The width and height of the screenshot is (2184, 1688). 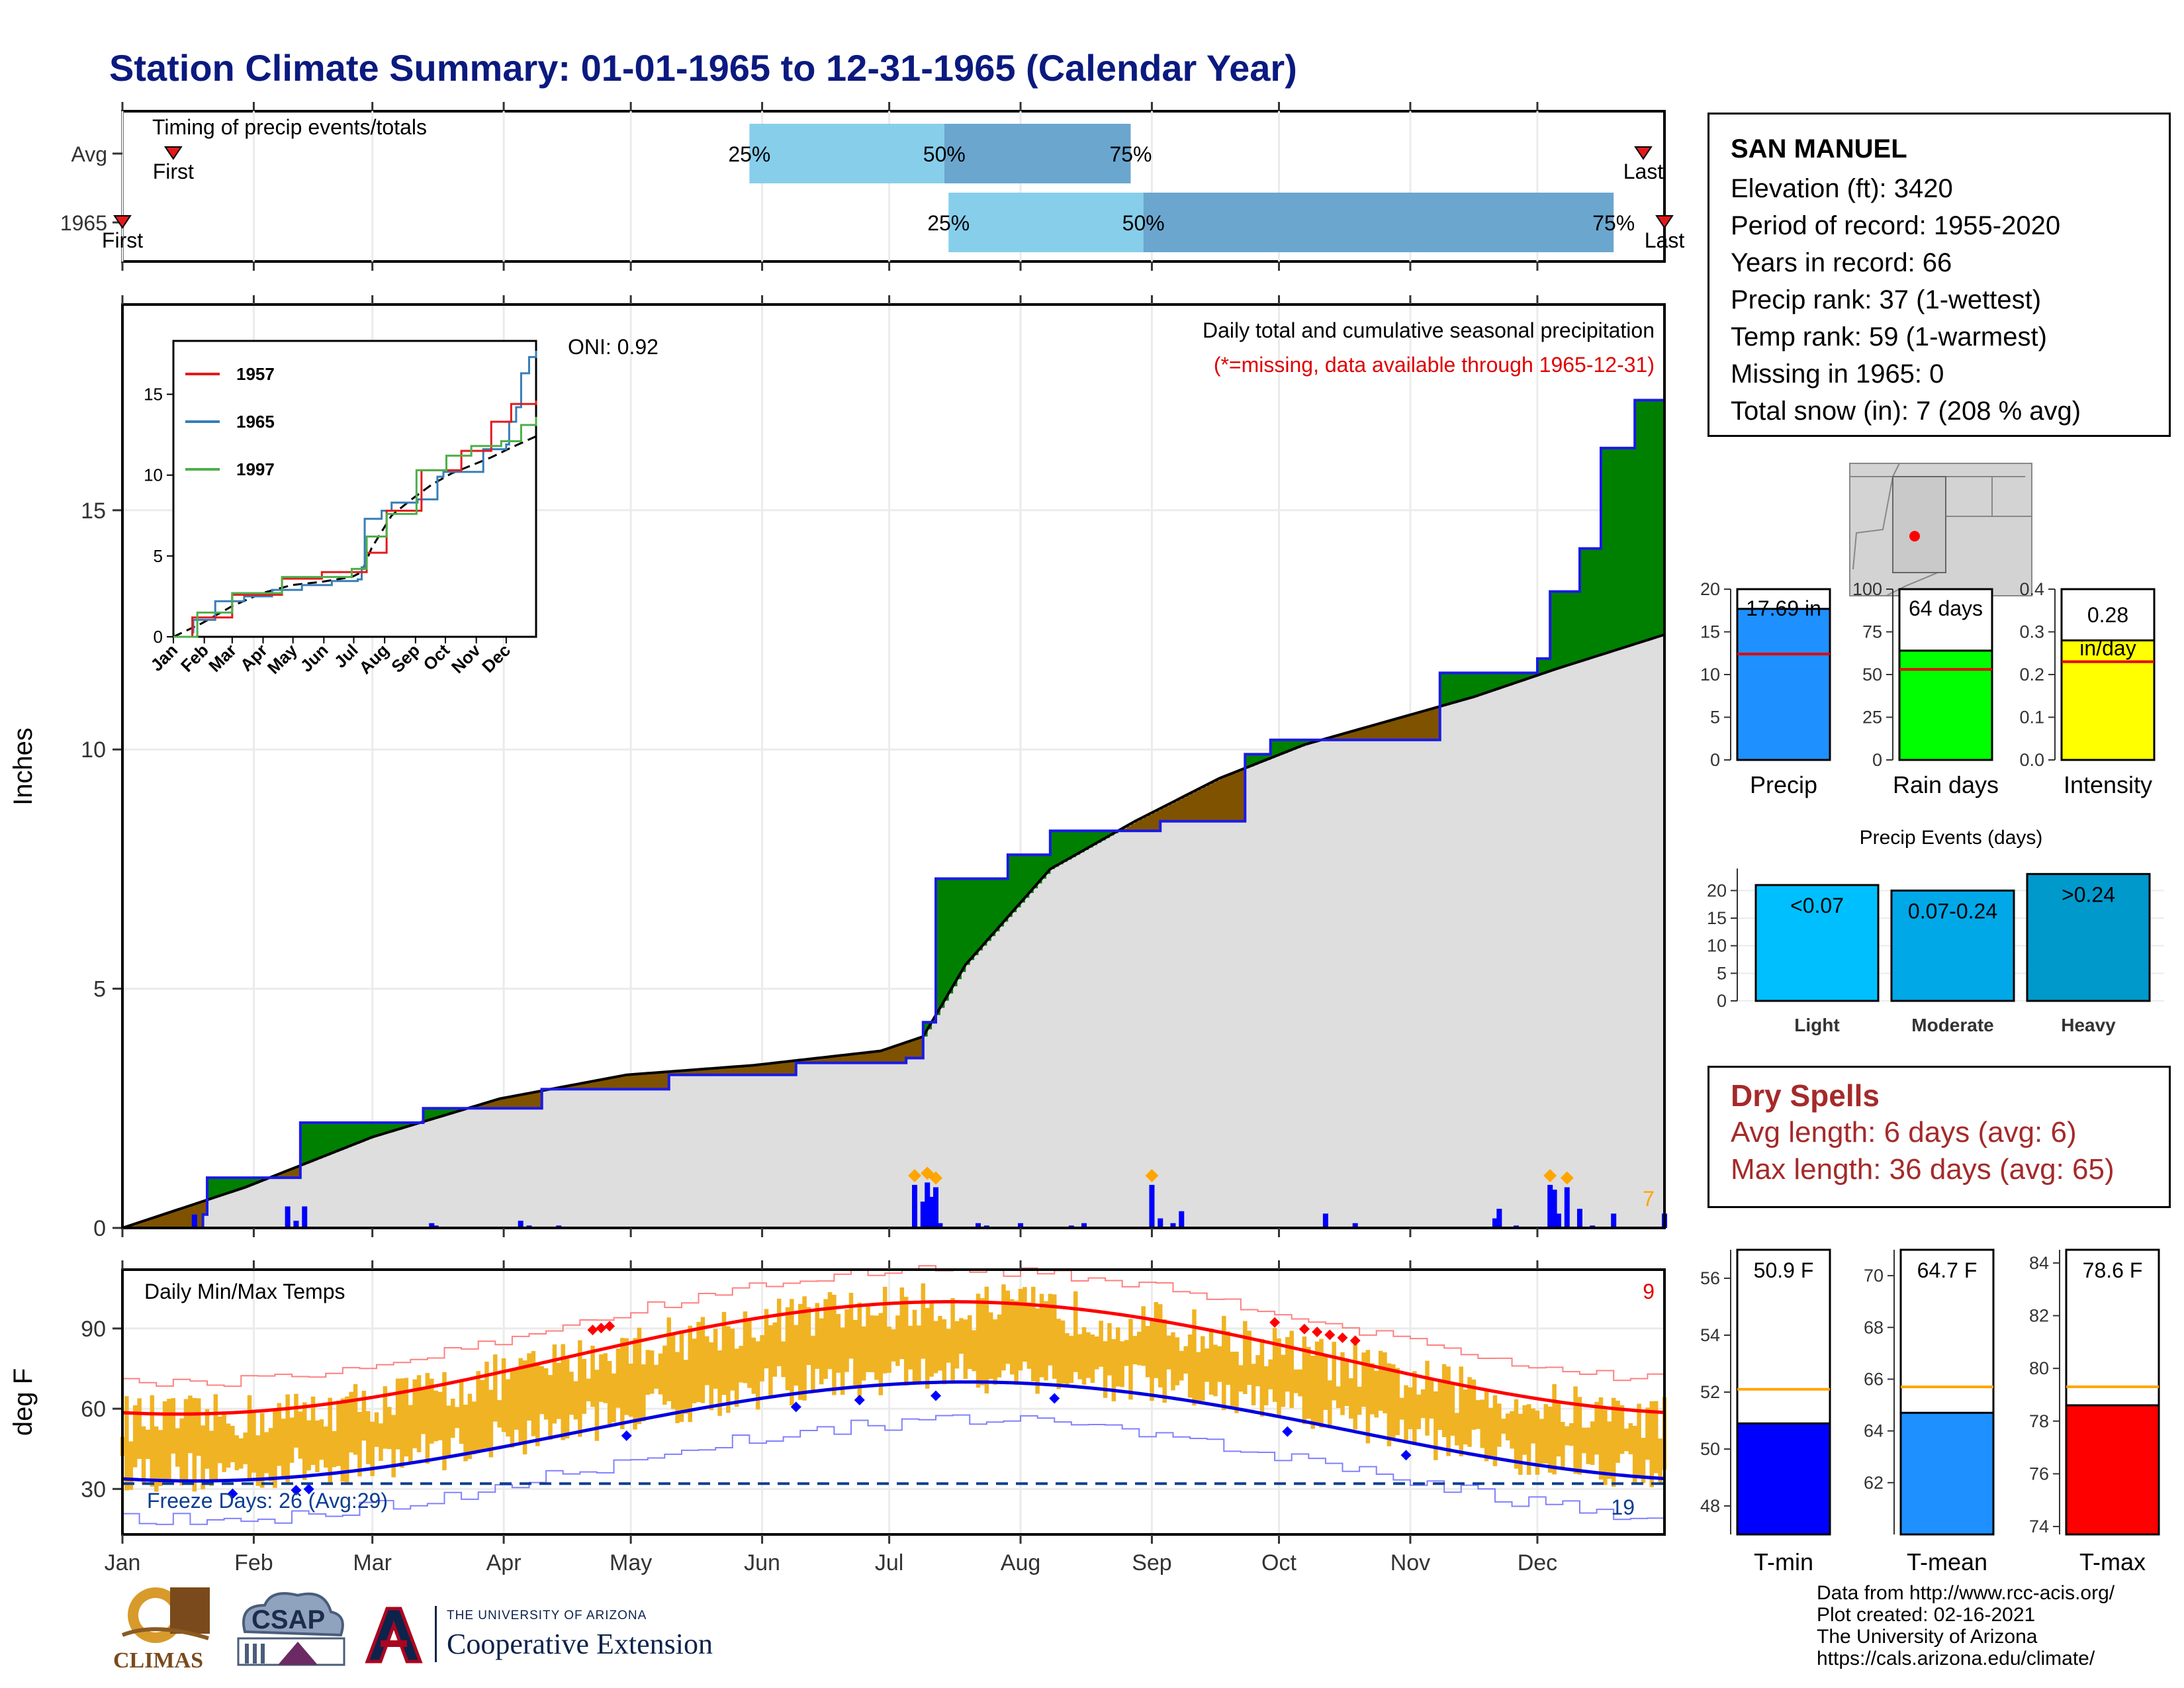 I want to click on inset-legend-label: 1965, so click(x=256, y=422).